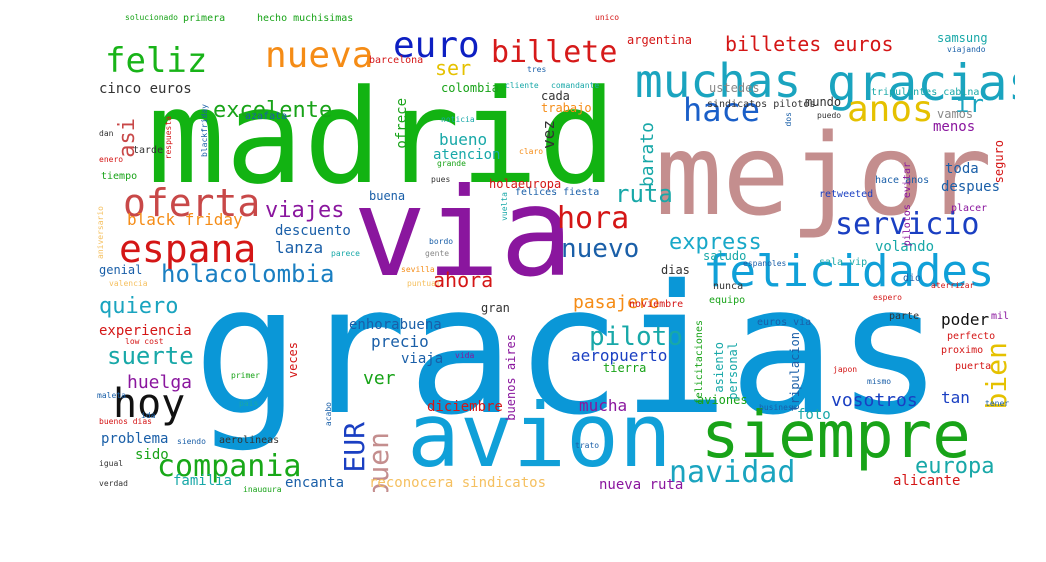 The width and height of the screenshot is (1046, 562). Describe the element at coordinates (313, 231) in the screenshot. I see `word-descuento: descuento` at that location.